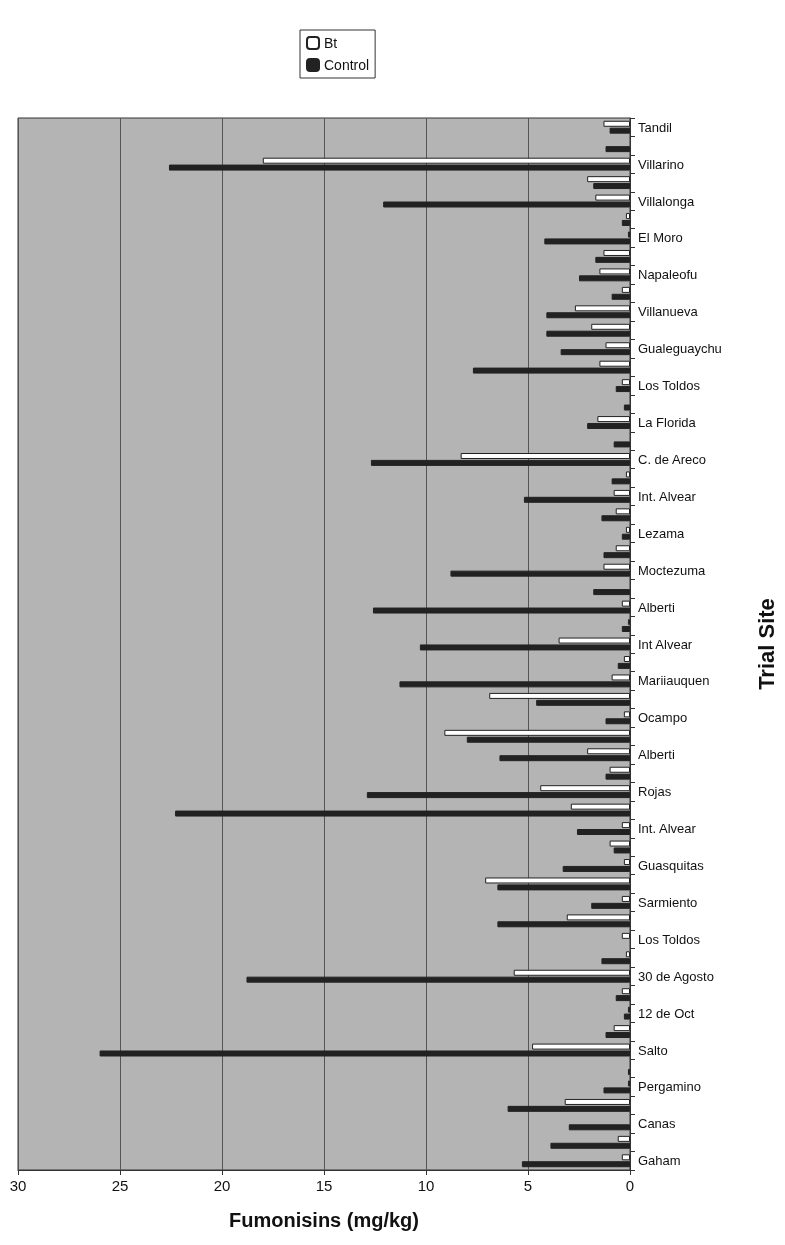  I want to click on y-tick-label: Sarmiento, so click(668, 902).